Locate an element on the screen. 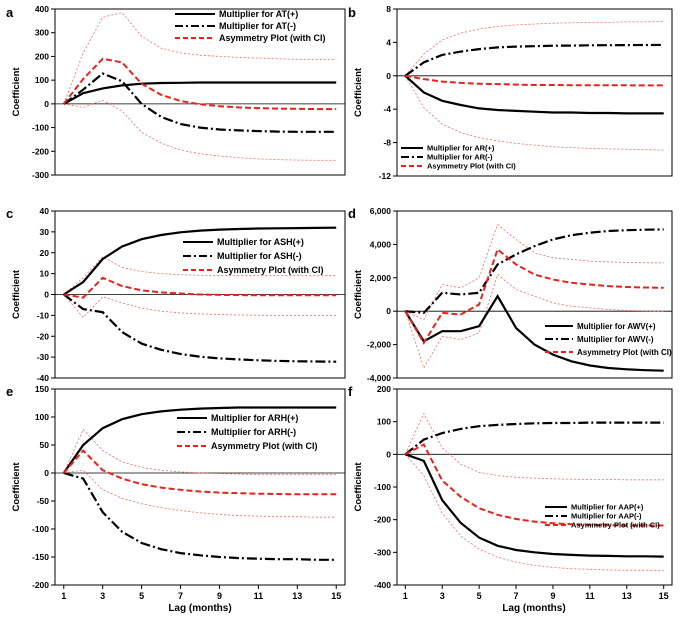 The height and width of the screenshot is (620, 685). panel-b-ytick-label: 0 is located at coordinates (388, 76).